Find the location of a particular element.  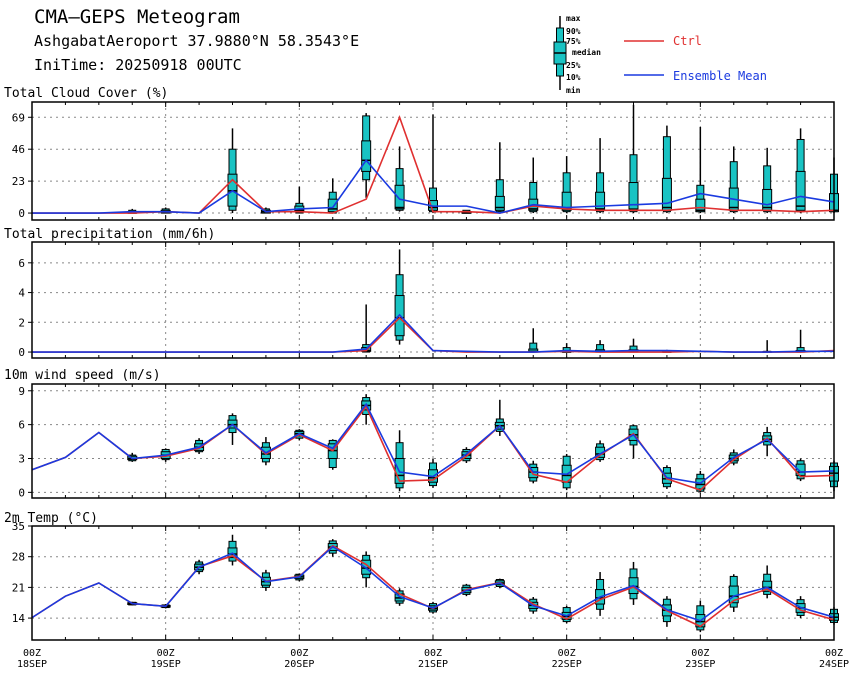

y-tick-label: 28 is located at coordinates (18, 557).